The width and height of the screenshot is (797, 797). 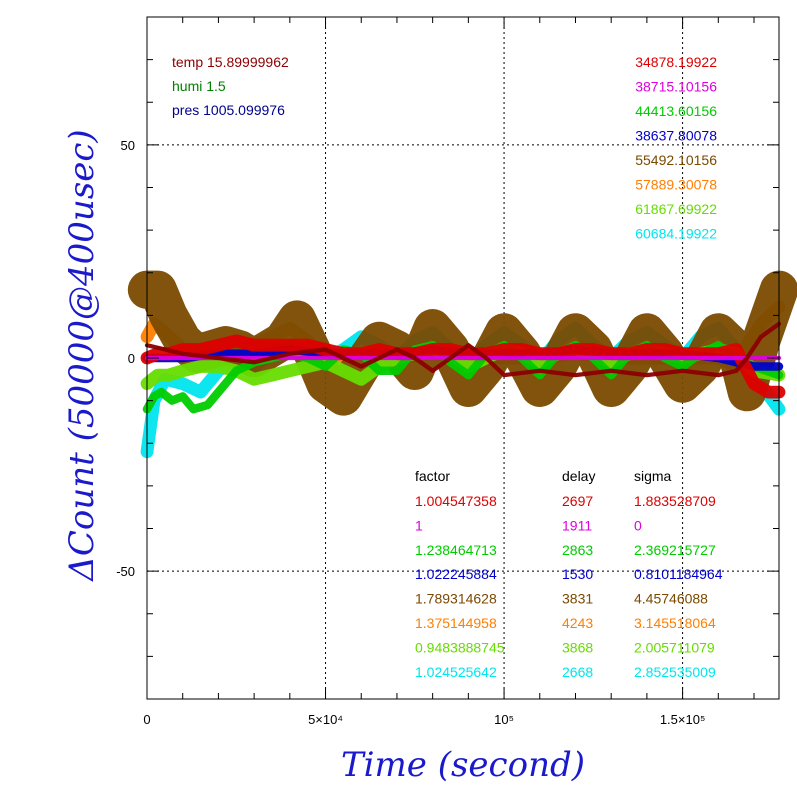 What do you see at coordinates (676, 209) in the screenshot?
I see `right-value-label: 61867.69922` at bounding box center [676, 209].